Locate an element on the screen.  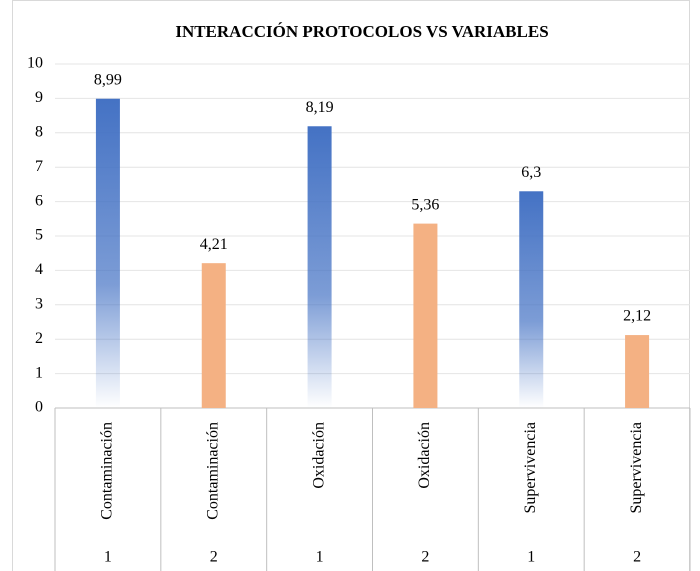
y-tick-label: 10 is located at coordinates (35, 63).